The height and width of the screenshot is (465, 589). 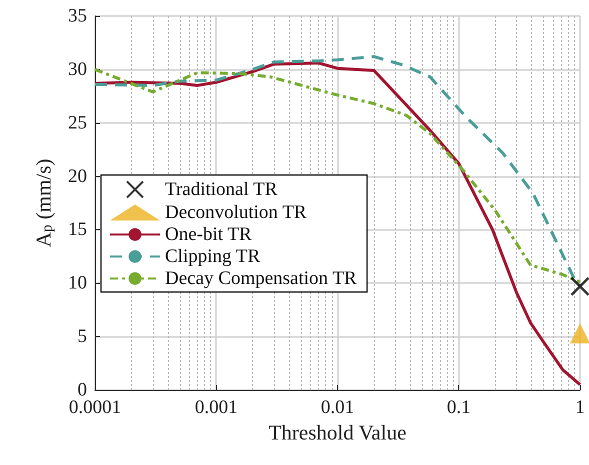 What do you see at coordinates (458, 407) in the screenshot?
I see `x-tick-label: 0.1` at bounding box center [458, 407].